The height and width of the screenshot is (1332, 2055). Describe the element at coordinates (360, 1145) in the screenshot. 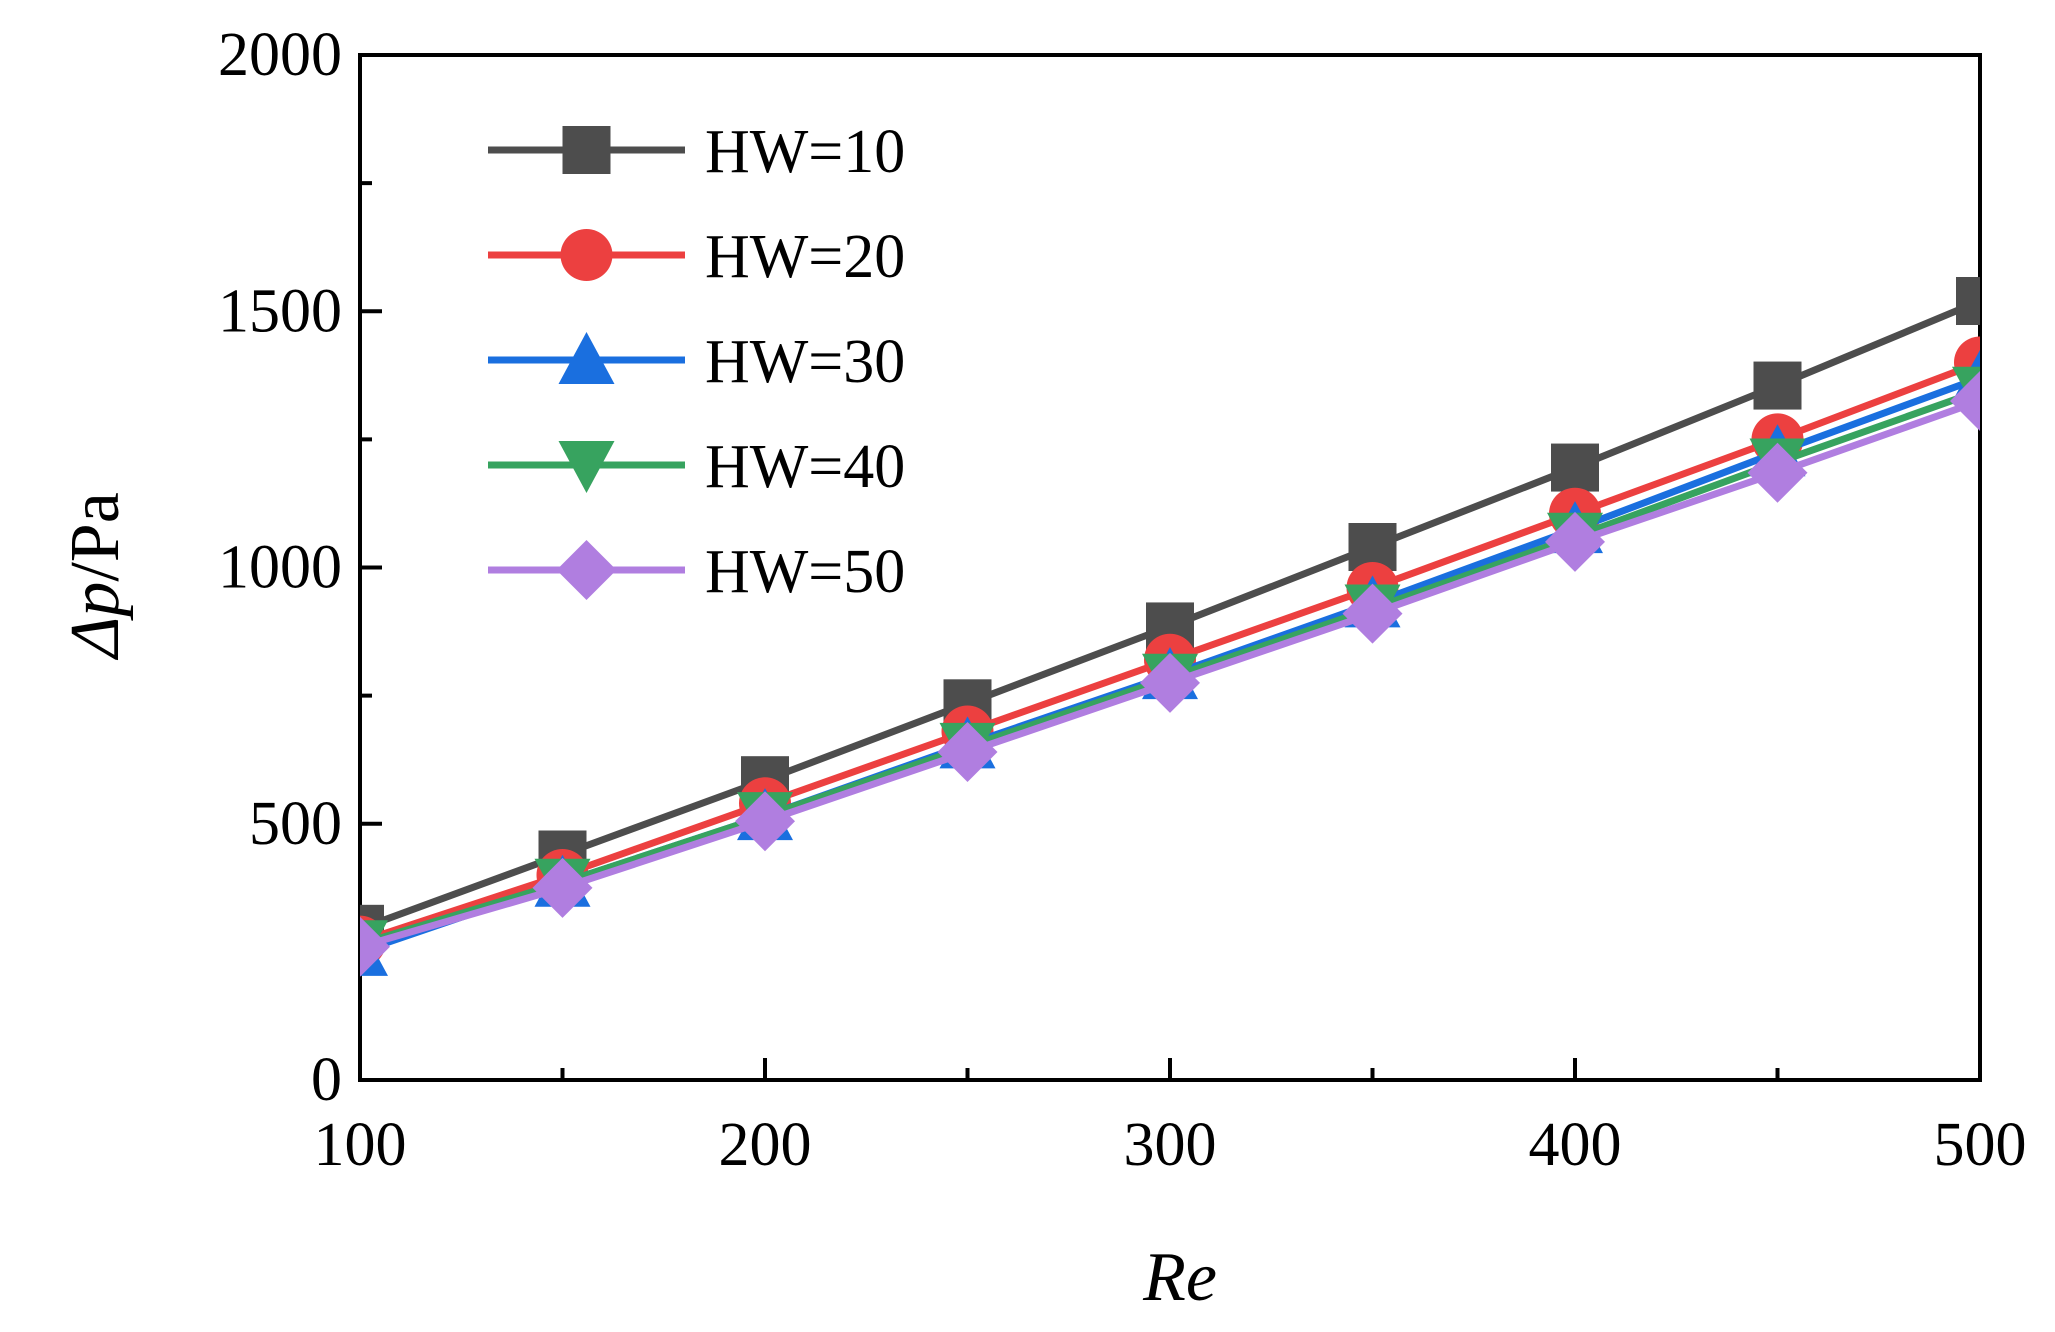

I see `x-tick-label: 100` at that location.